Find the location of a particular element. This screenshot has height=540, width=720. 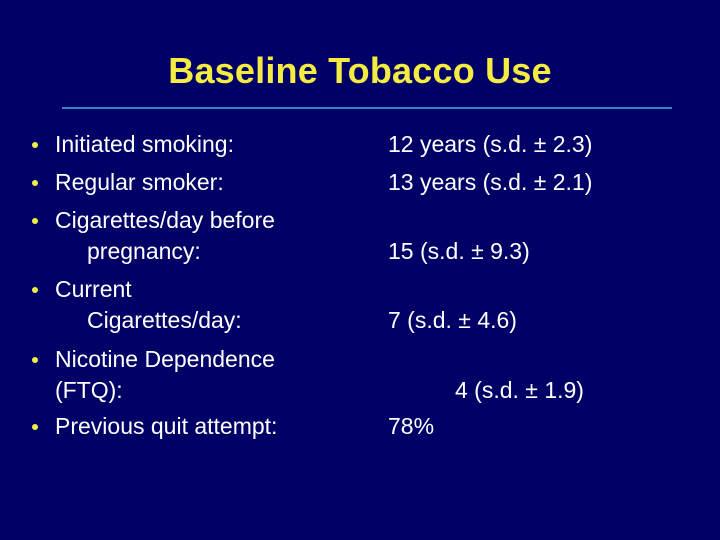

list-item-label-continued: pregnancy: is located at coordinates (144, 251).